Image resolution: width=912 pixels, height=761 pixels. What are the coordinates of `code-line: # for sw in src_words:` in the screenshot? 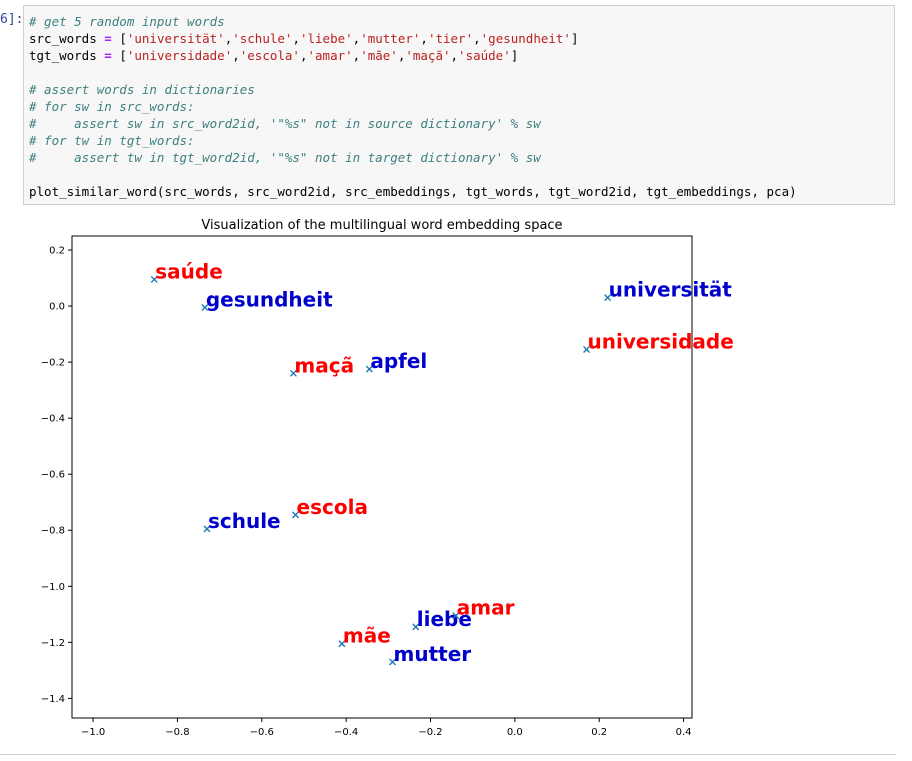 It's located at (413, 106).